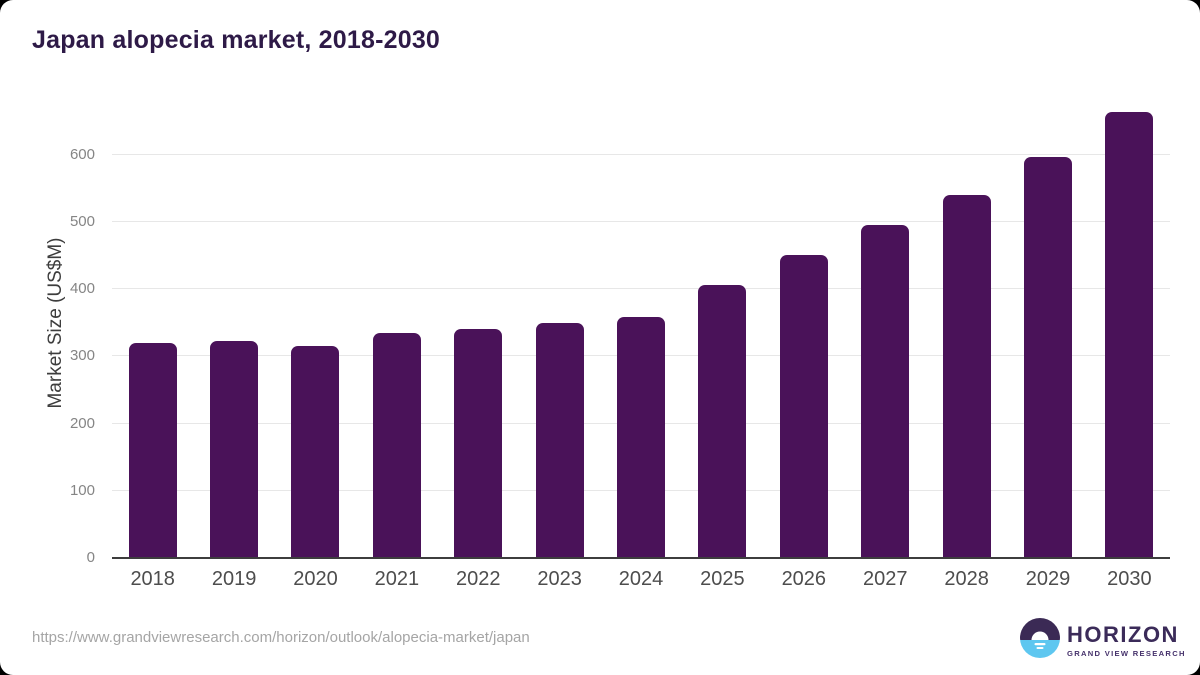 Image resolution: width=1200 pixels, height=675 pixels. What do you see at coordinates (478, 579) in the screenshot?
I see `x-tick-label: 2022` at bounding box center [478, 579].